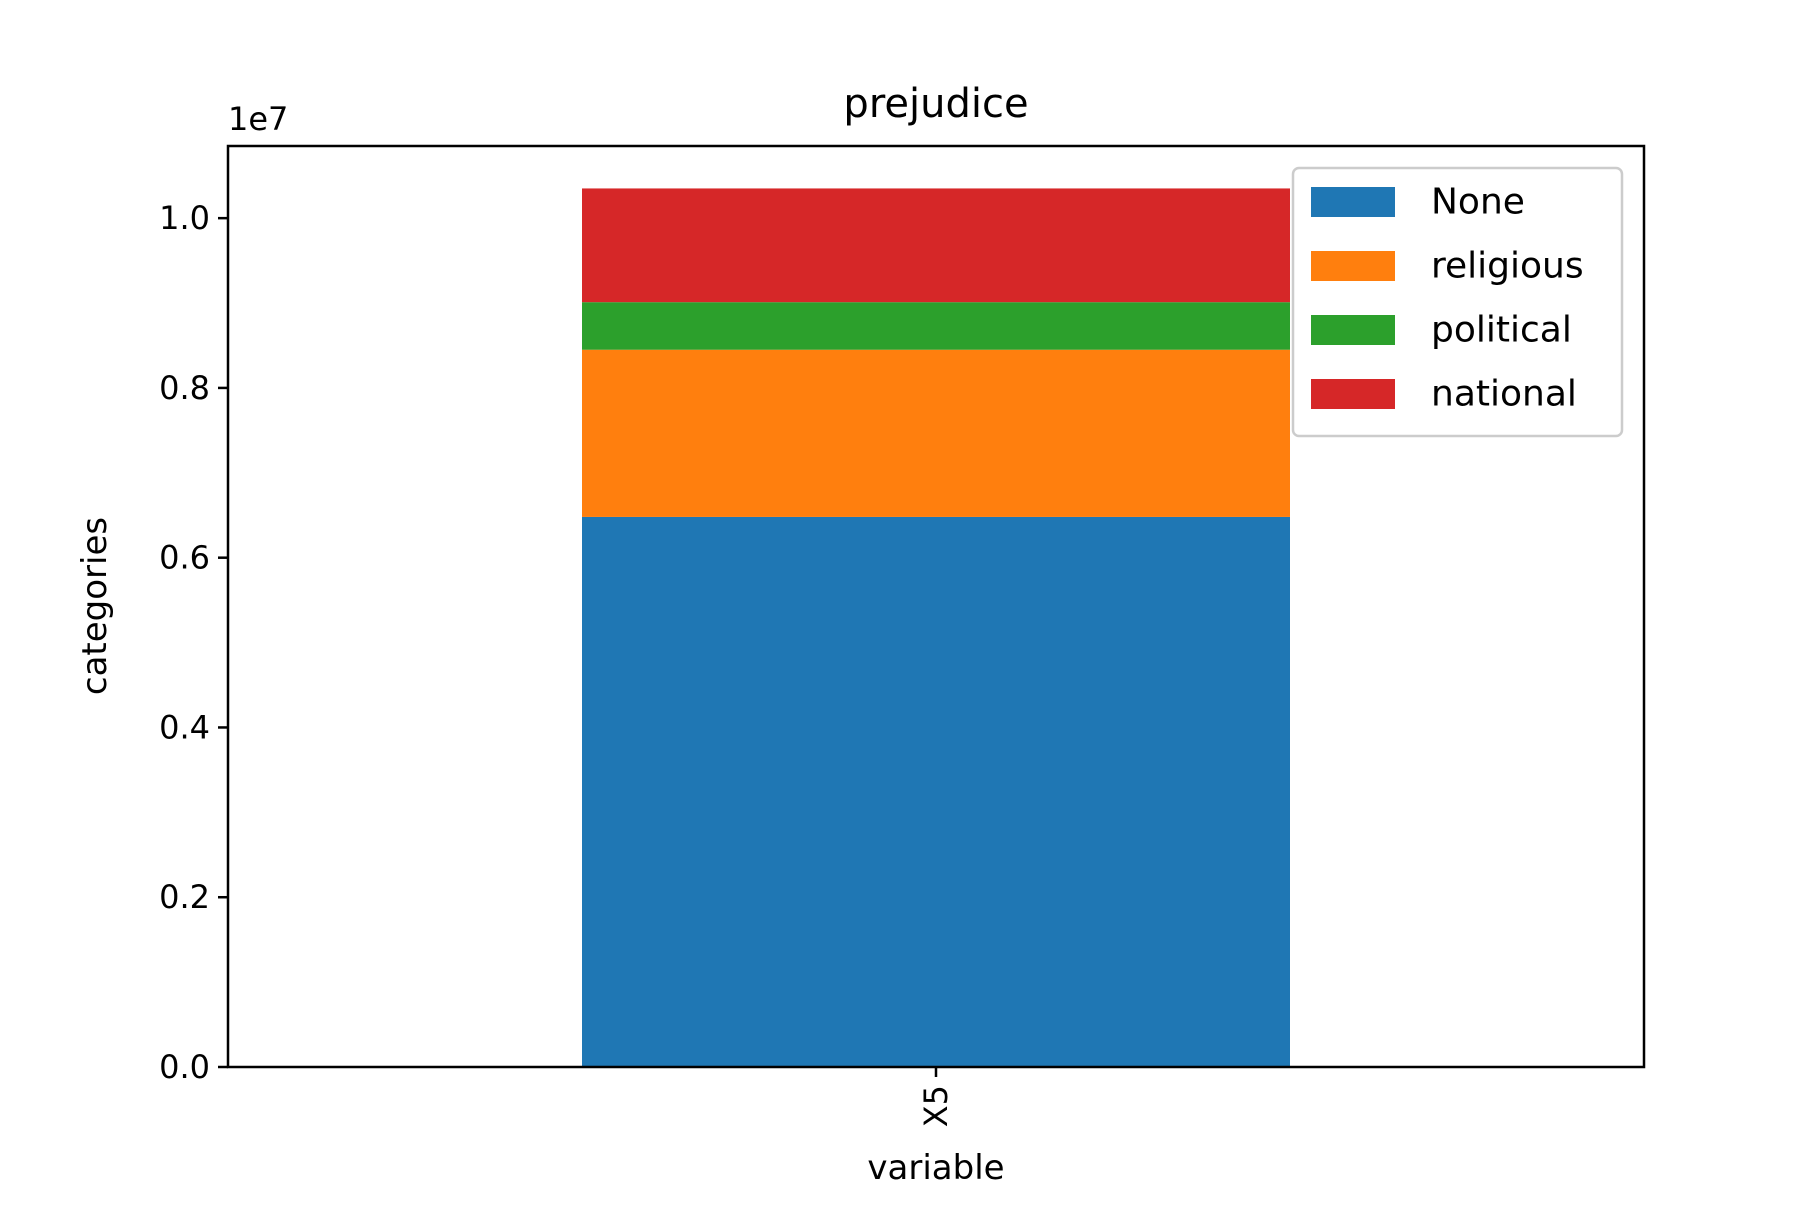 This screenshot has width=1800, height=1205. Describe the element at coordinates (1478, 202) in the screenshot. I see `legend-label-none: None` at that location.